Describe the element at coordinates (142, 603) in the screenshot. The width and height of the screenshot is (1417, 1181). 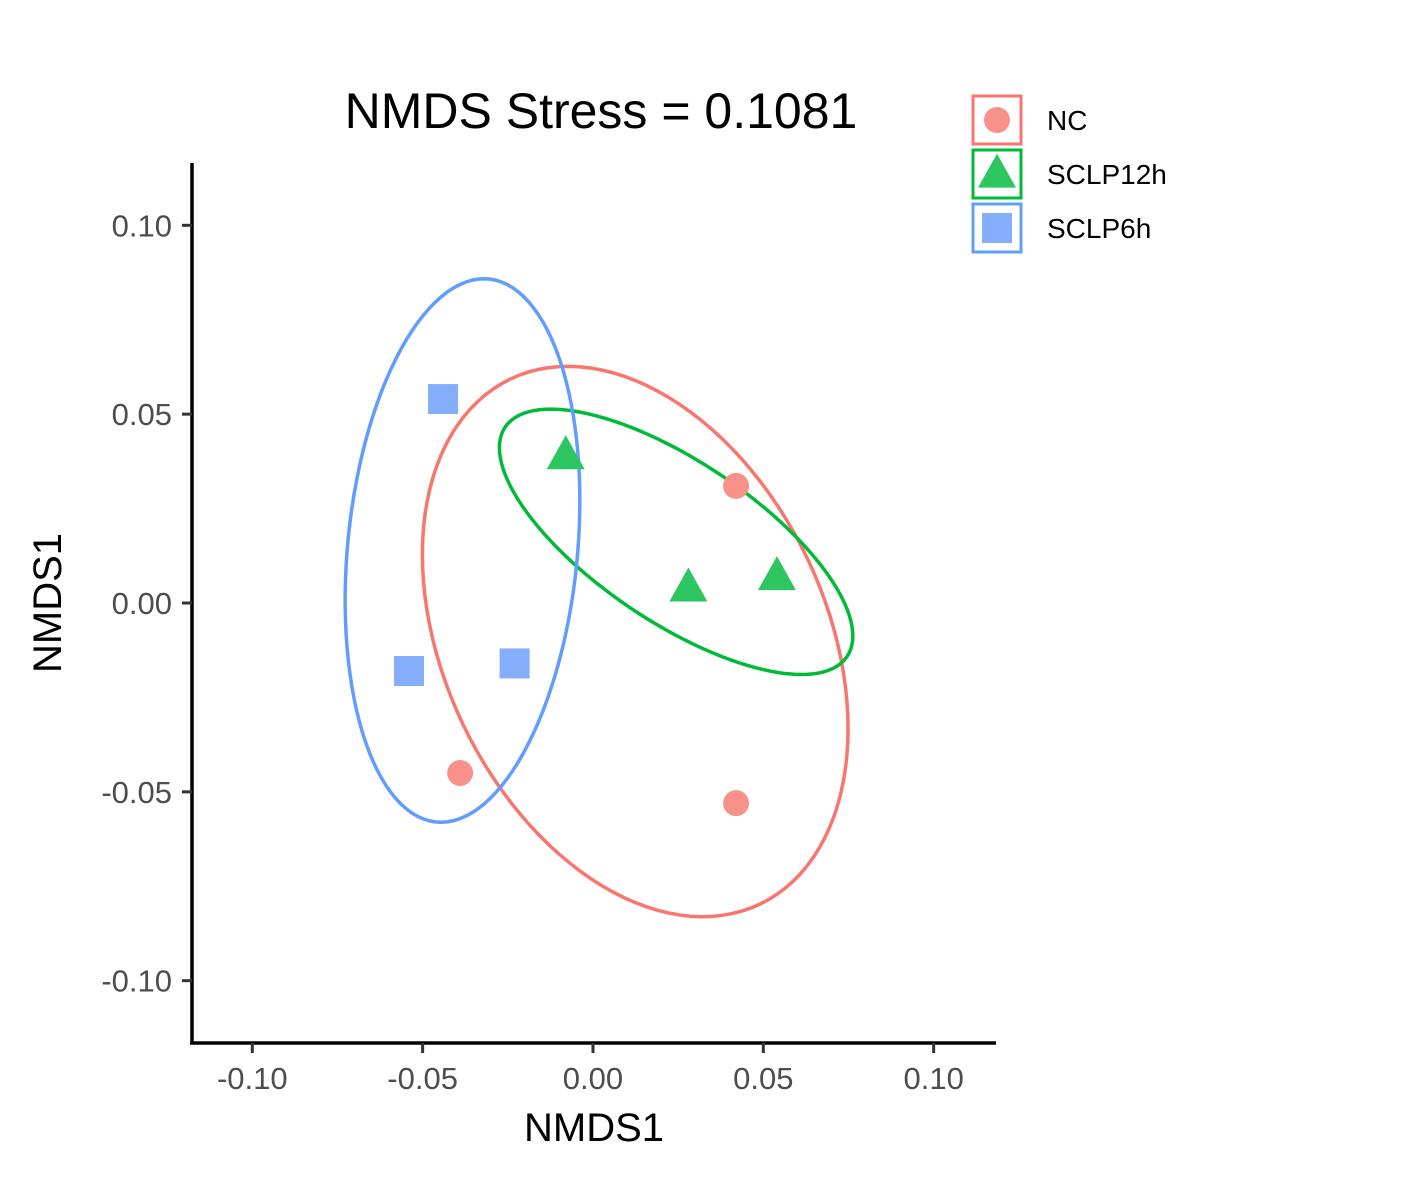
I see `y-tick-label: 0.00` at that location.